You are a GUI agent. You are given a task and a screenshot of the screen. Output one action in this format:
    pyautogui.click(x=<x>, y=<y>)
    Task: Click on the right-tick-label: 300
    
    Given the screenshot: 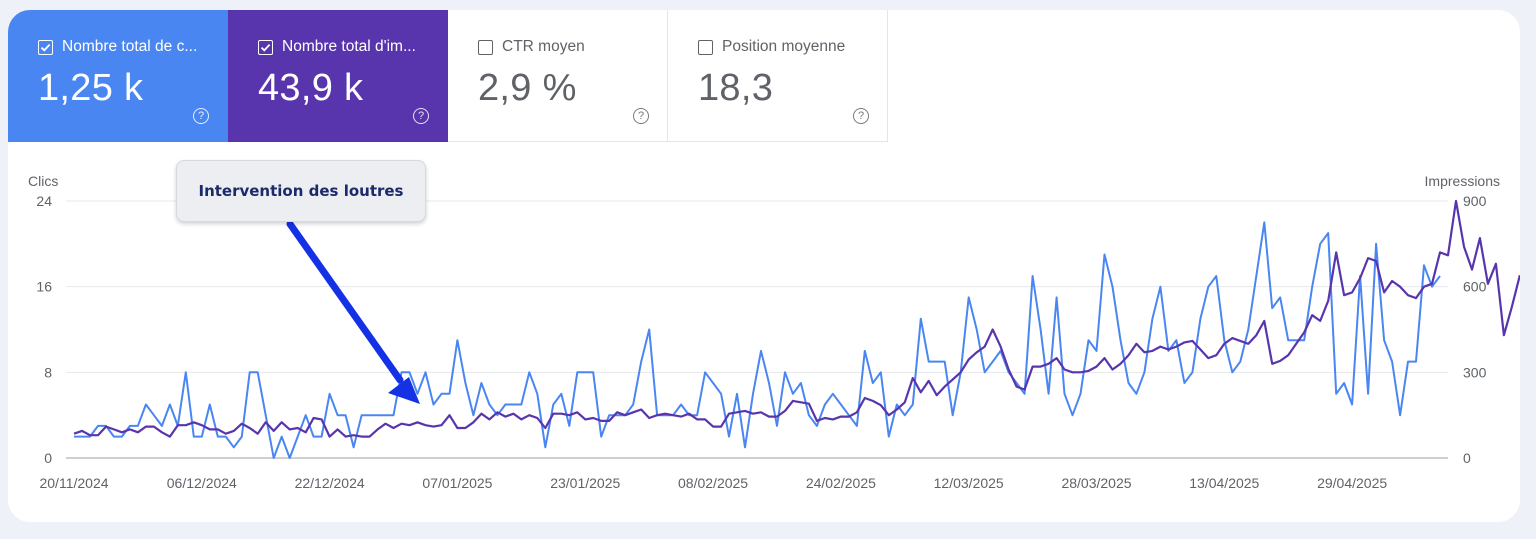 What is the action you would take?
    pyautogui.click(x=1475, y=372)
    